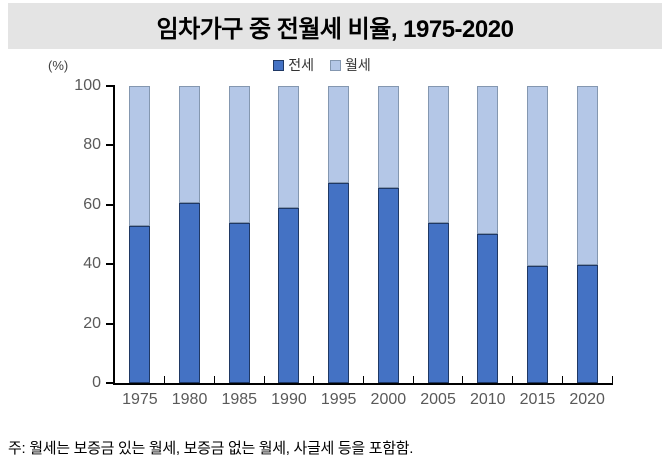  What do you see at coordinates (239, 399) in the screenshot?
I see `x-tick-label: 1985` at bounding box center [239, 399].